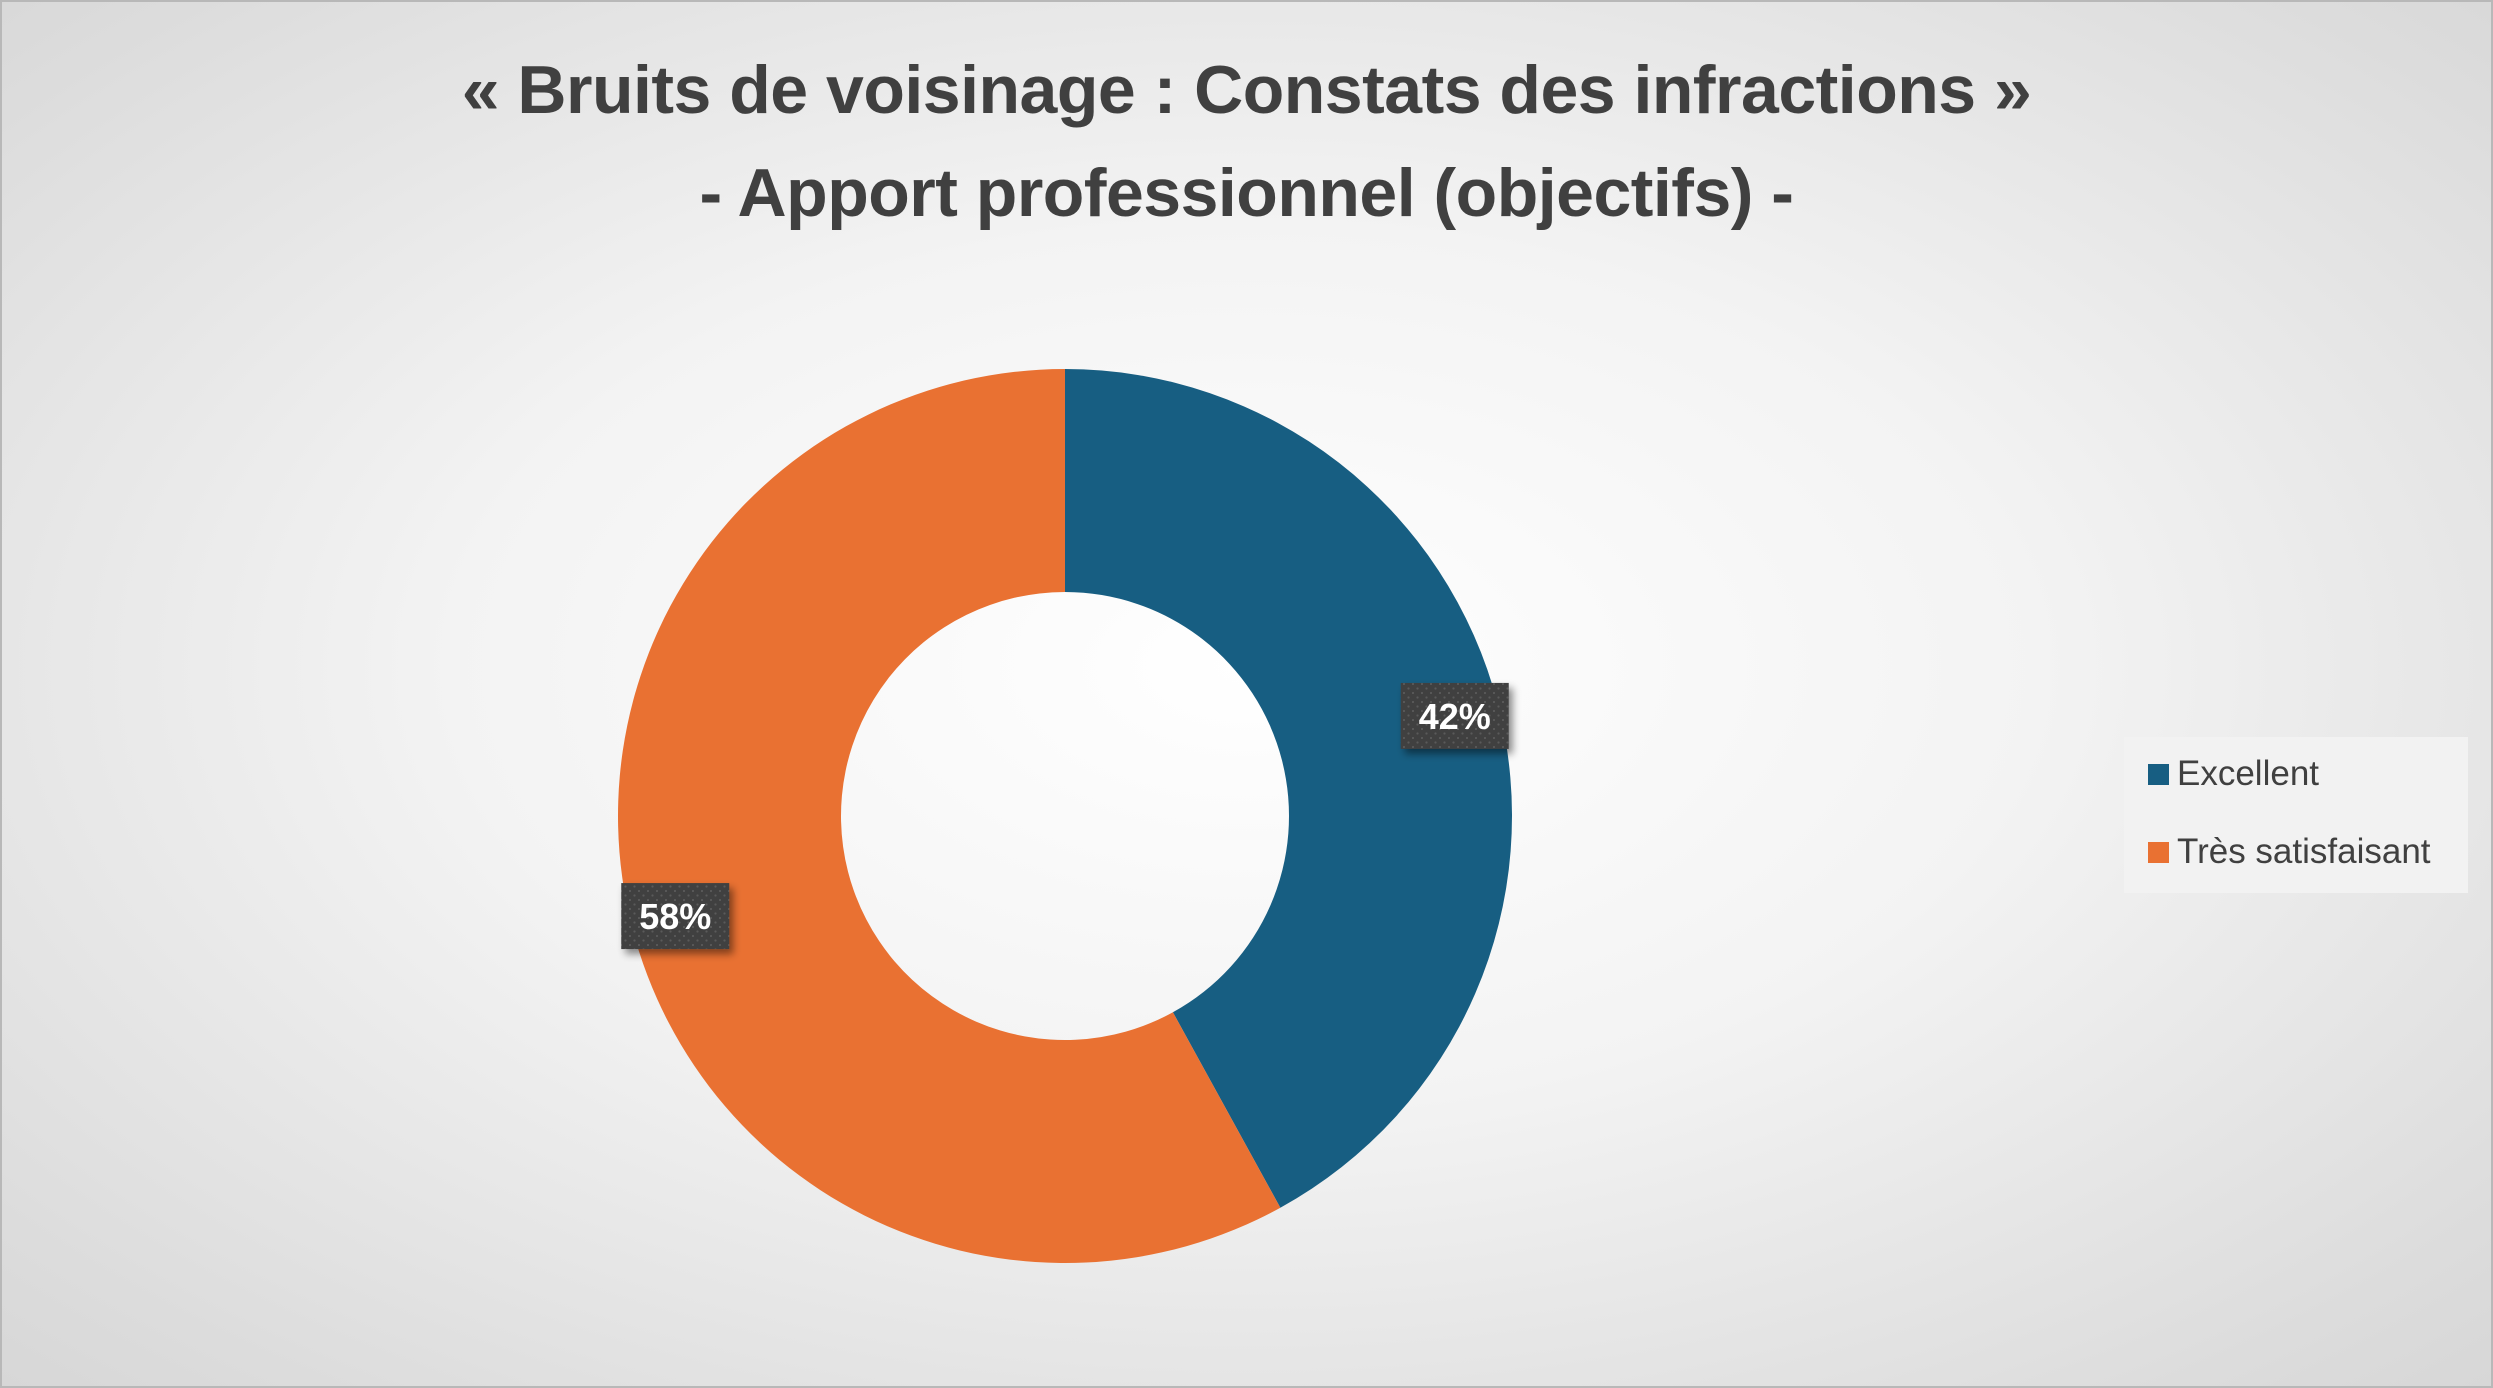  I want to click on legend-label: Excellent, so click(2248, 773).